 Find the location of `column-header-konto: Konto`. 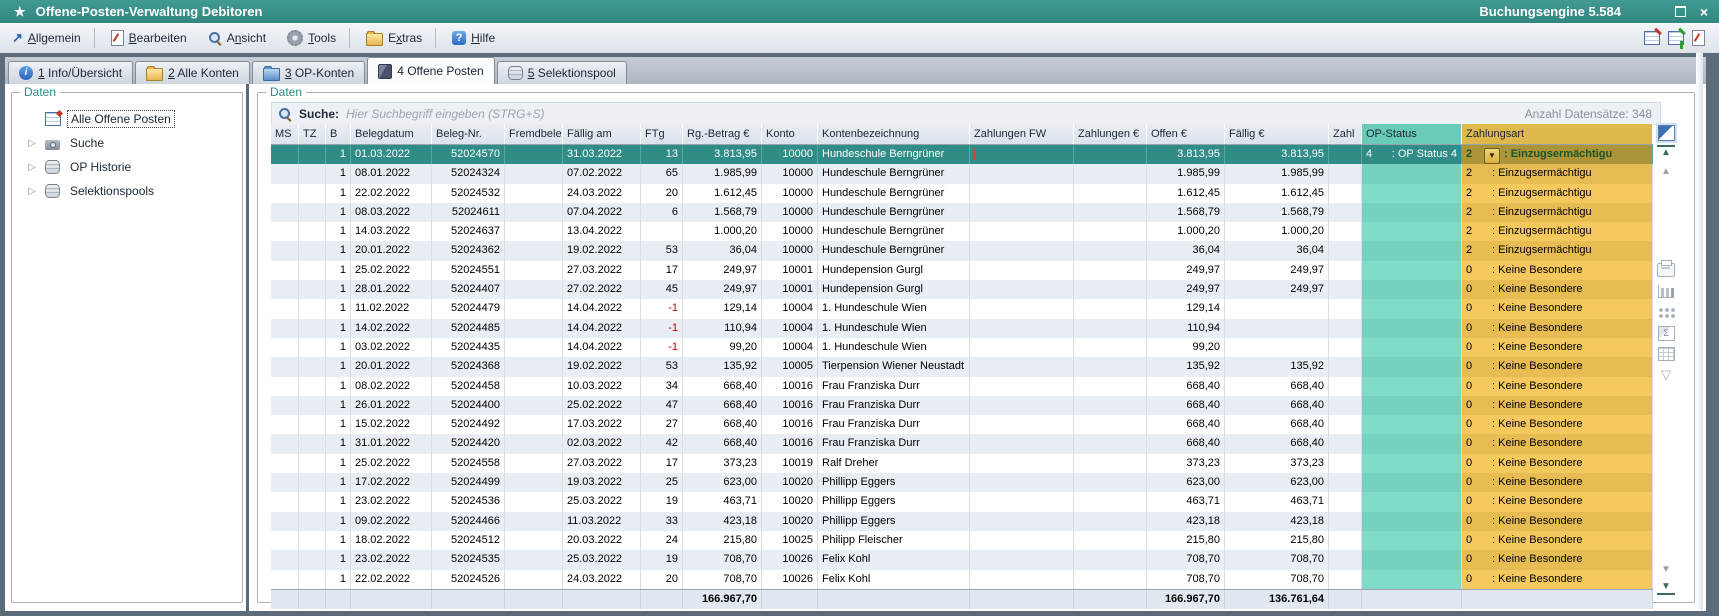

column-header-konto: Konto is located at coordinates (790, 134).